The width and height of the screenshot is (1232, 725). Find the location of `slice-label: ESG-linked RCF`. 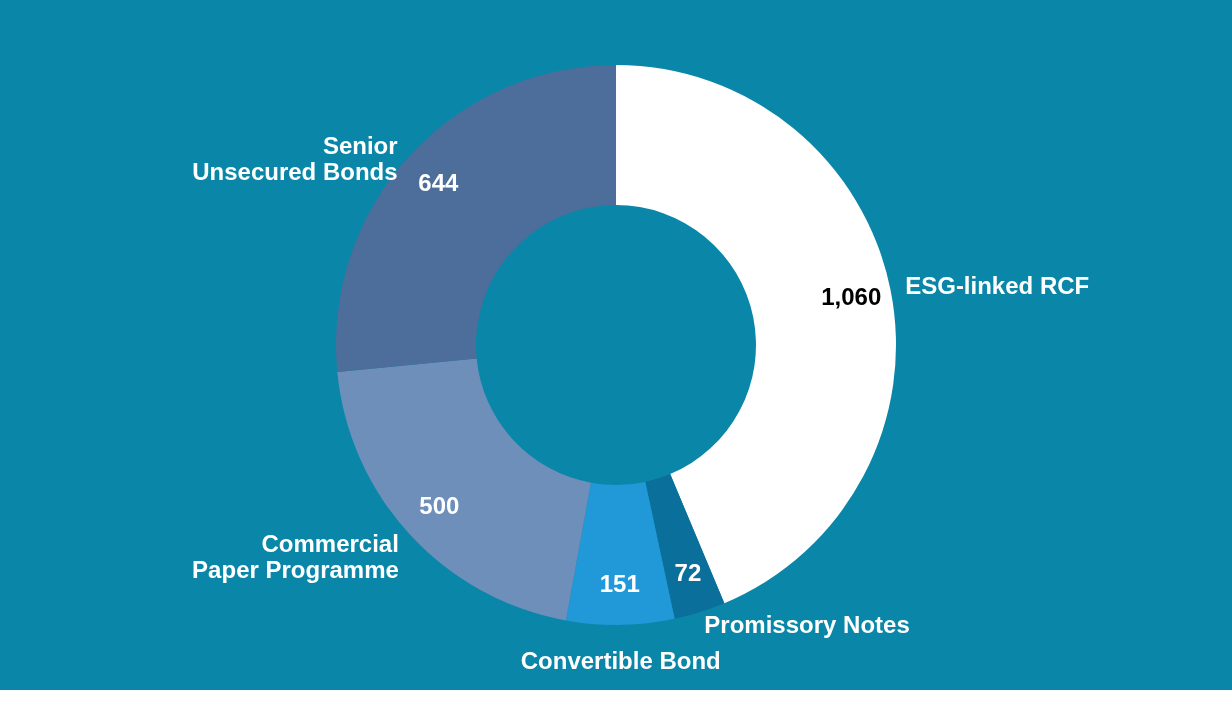

slice-label: ESG-linked RCF is located at coordinates (997, 285).